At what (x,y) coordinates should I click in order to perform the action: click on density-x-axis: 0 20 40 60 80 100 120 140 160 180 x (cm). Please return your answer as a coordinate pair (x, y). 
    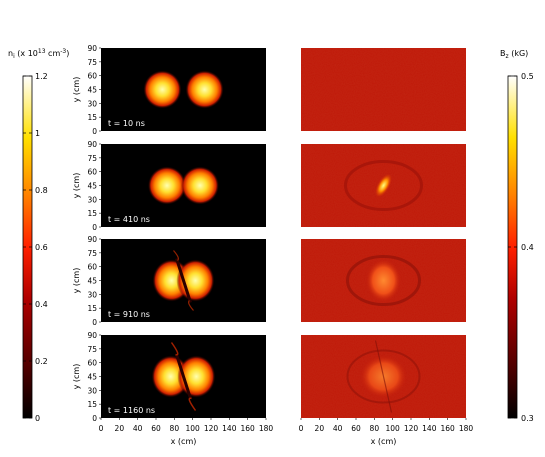
    Looking at the image, I should click on (186, 432).